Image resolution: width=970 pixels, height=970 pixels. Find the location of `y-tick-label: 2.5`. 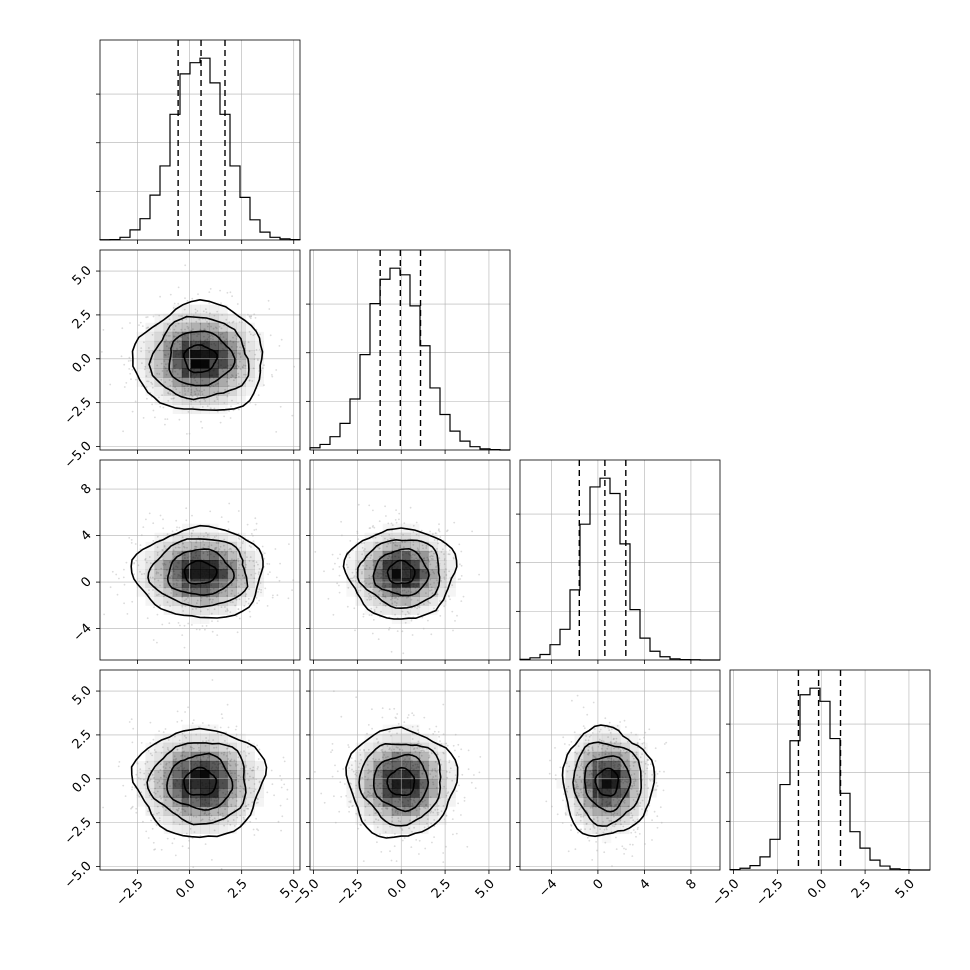

y-tick-label: 2.5 is located at coordinates (82, 319).